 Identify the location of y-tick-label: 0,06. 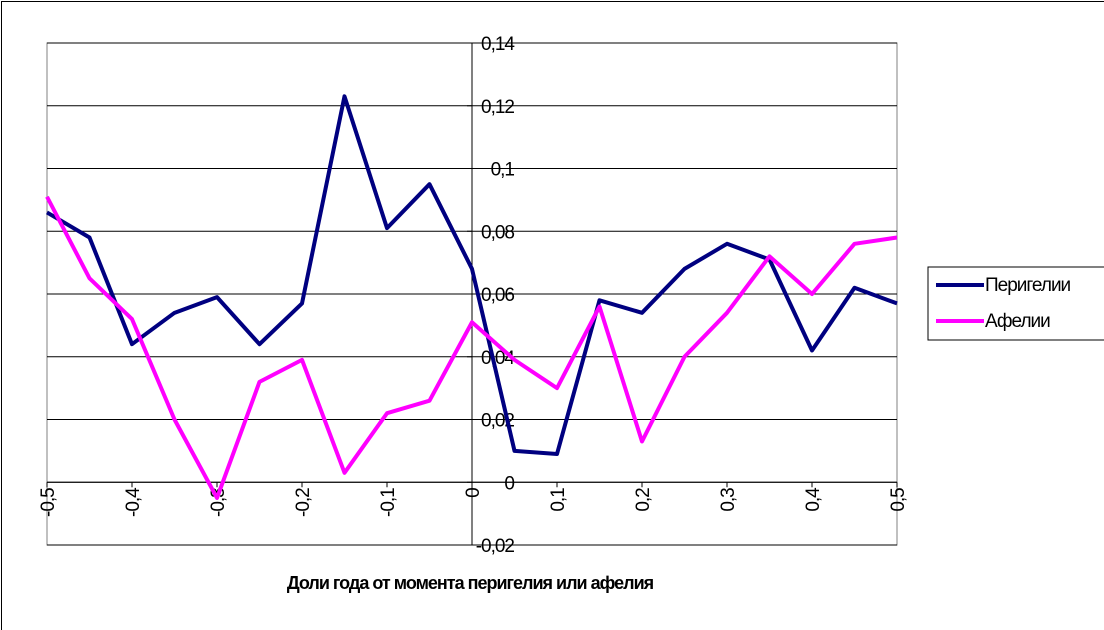
(497, 295).